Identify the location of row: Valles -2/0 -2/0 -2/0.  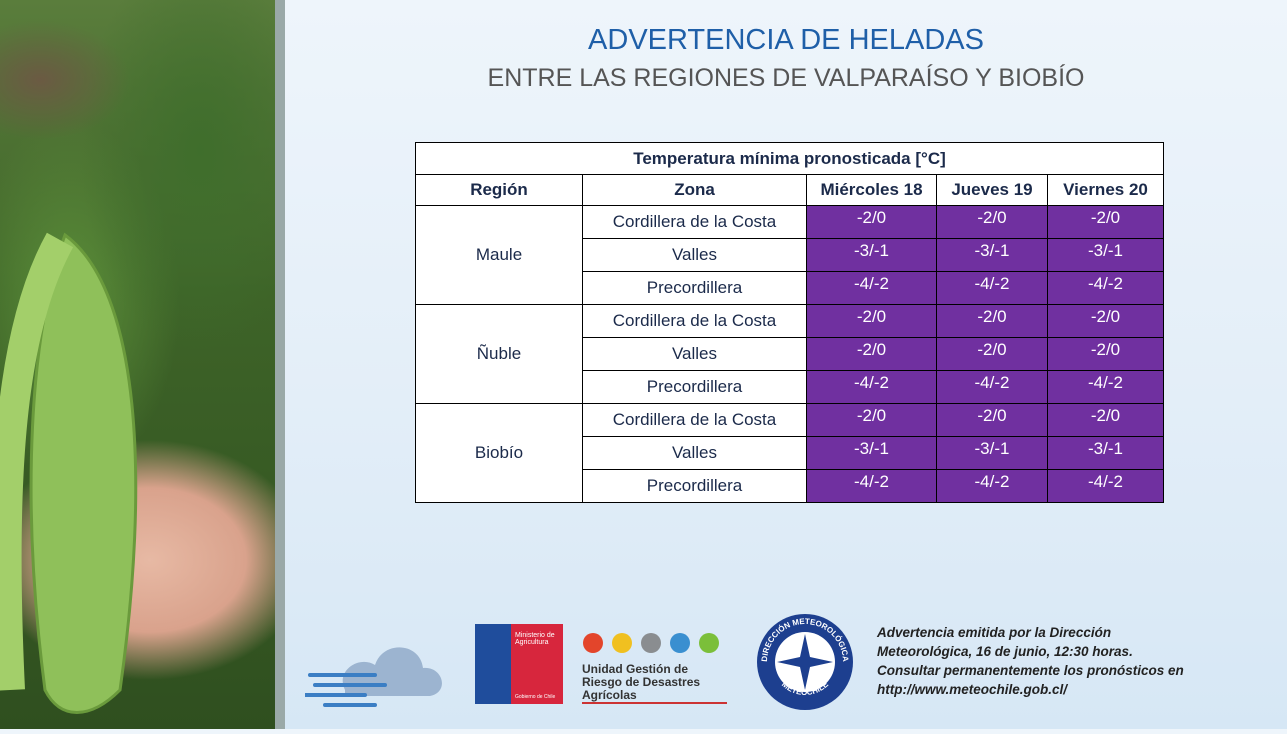
(790, 354).